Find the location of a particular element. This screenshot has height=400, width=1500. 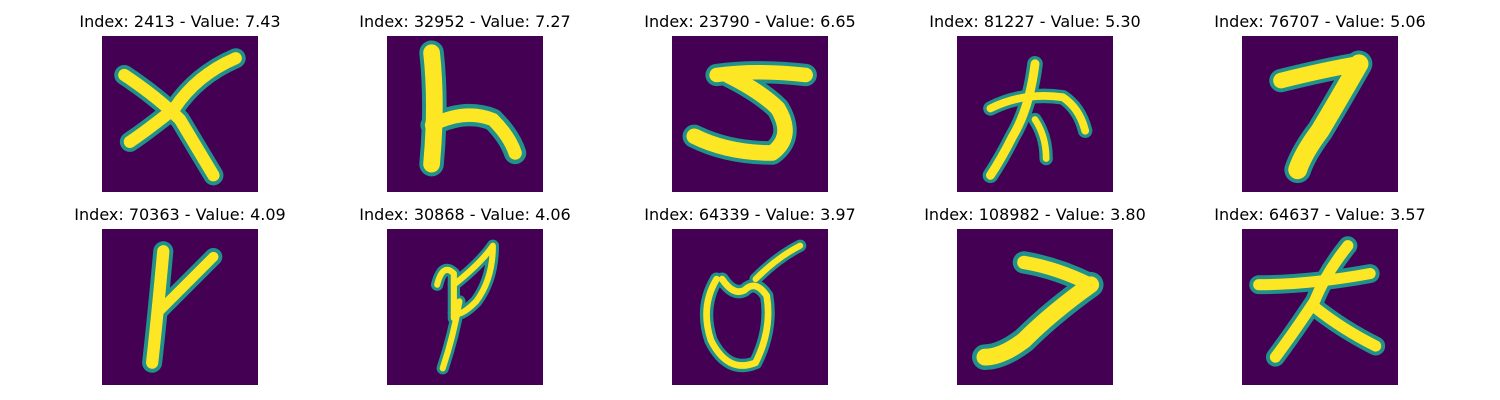

glyph-p-loop-shape is located at coordinates (465, 307).